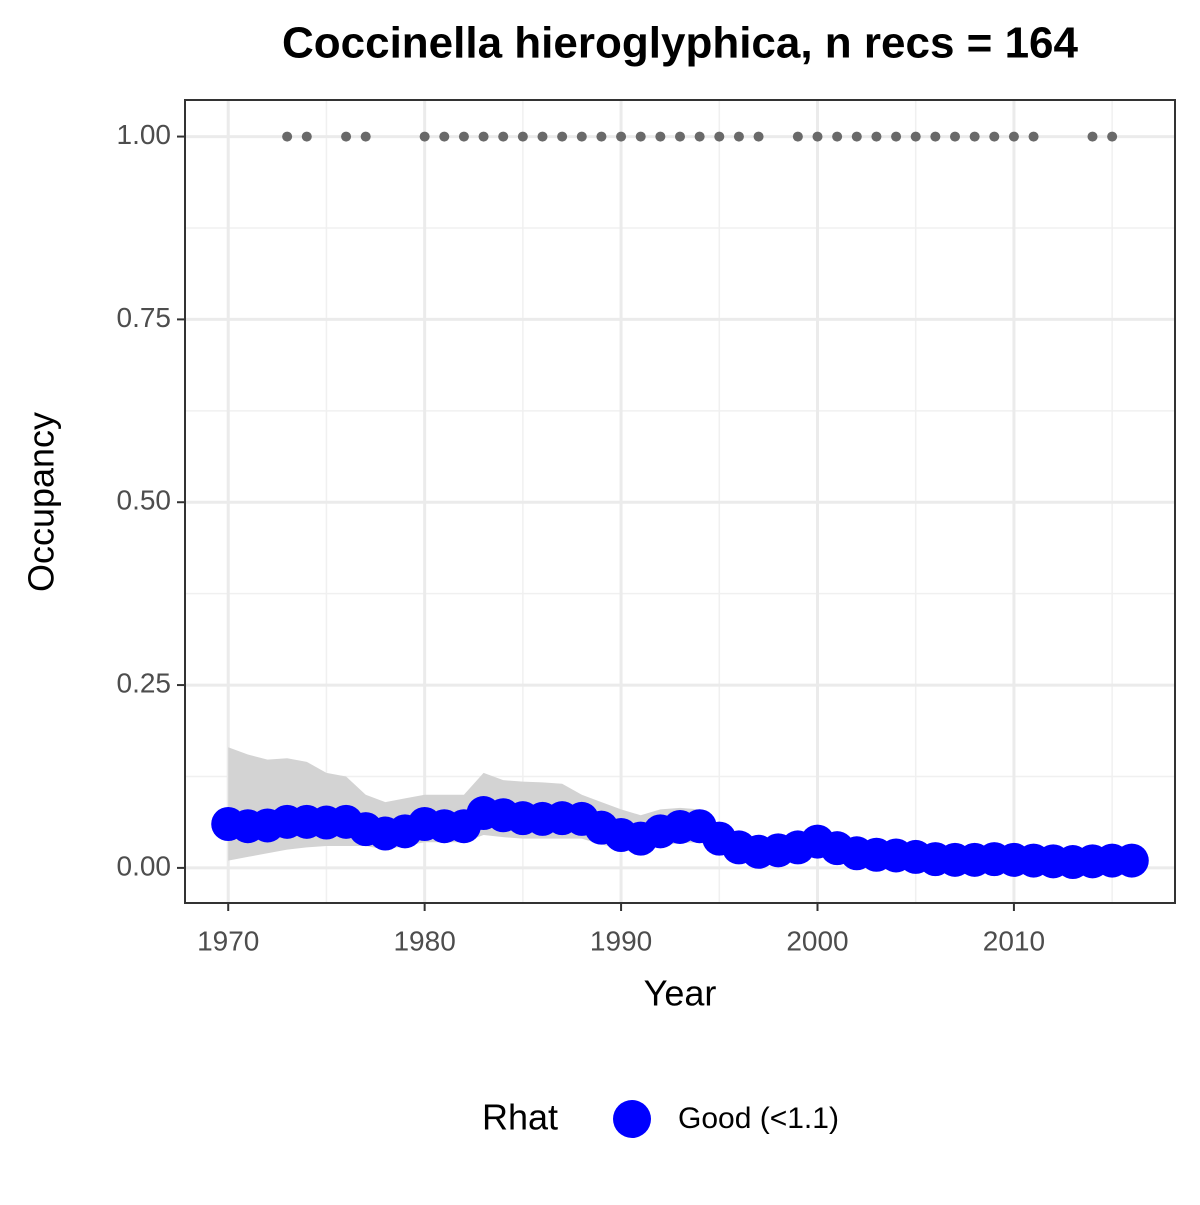  Describe the element at coordinates (520, 1117) in the screenshot. I see `legend-title: Rhat` at that location.